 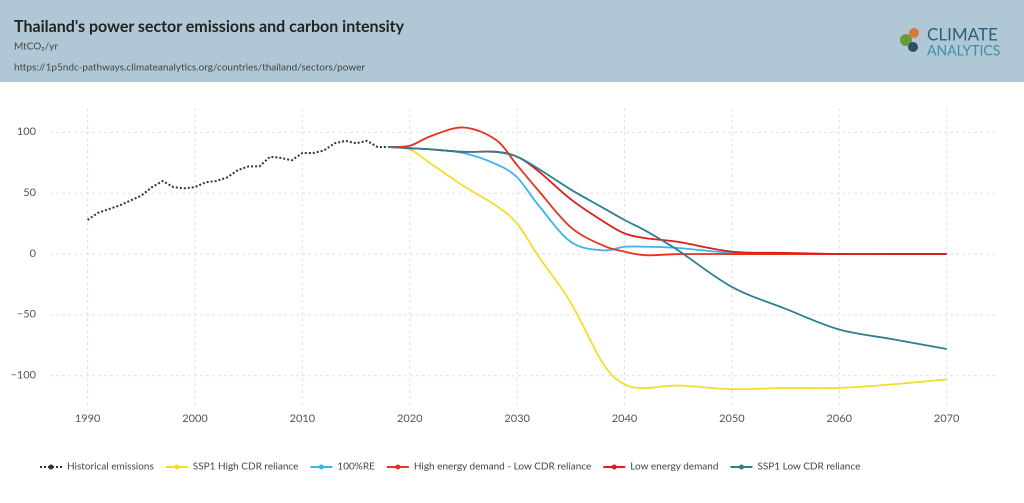 What do you see at coordinates (732, 418) in the screenshot?
I see `x-tick-label: 2050` at bounding box center [732, 418].